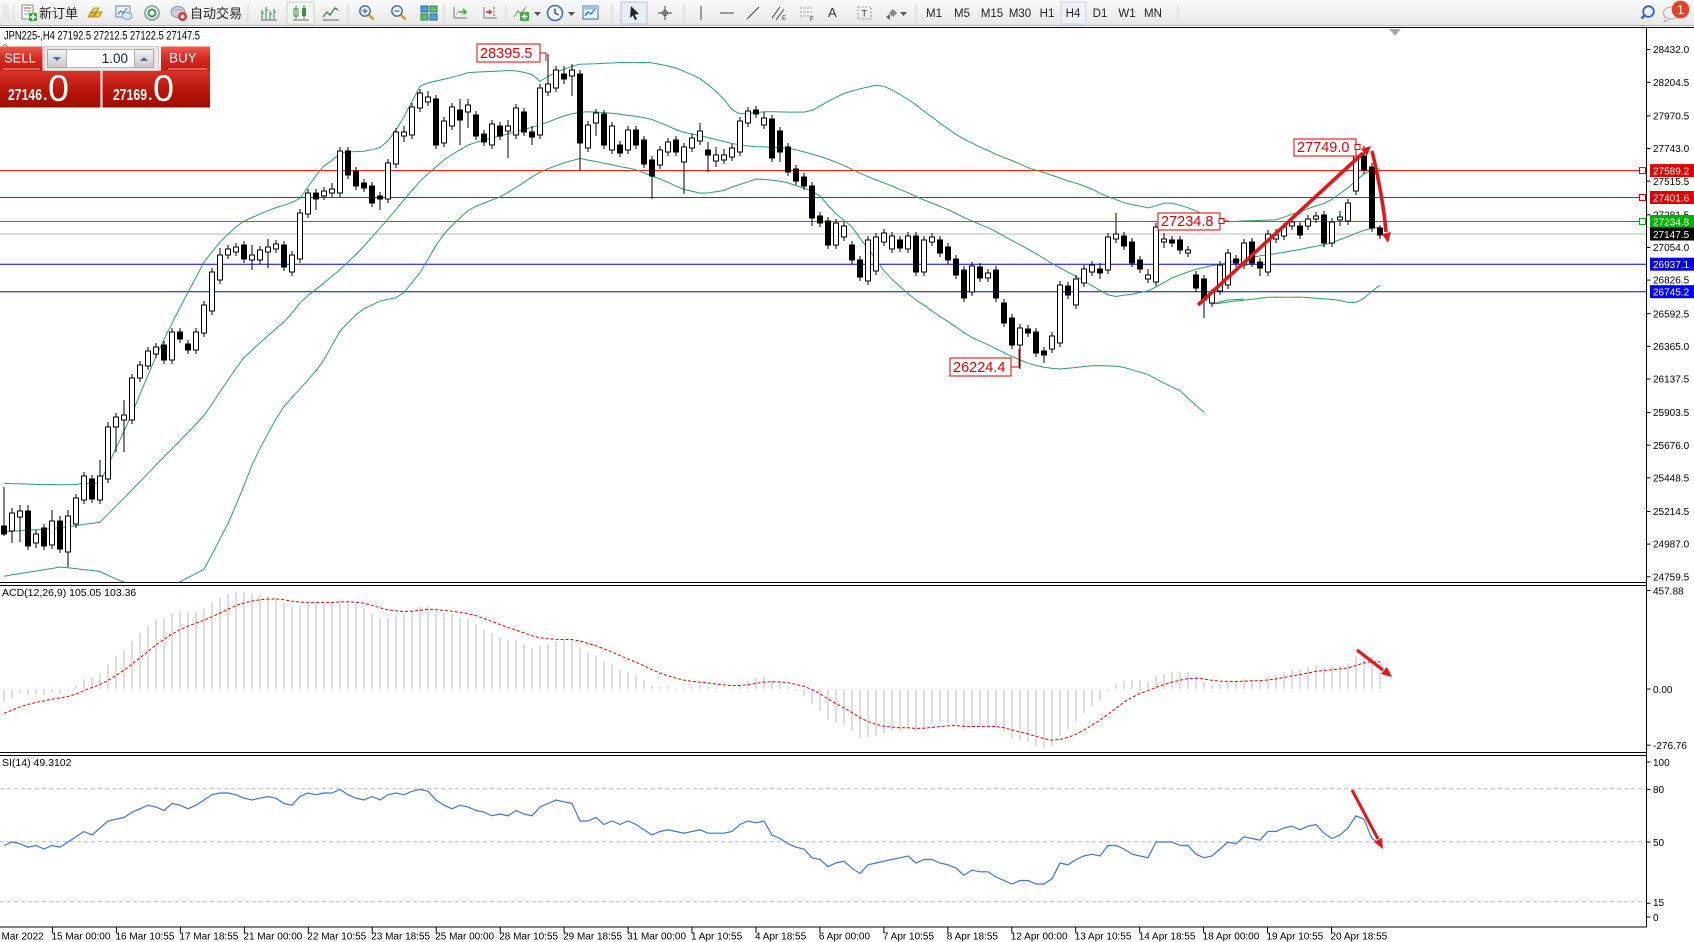 The image size is (1694, 942). What do you see at coordinates (845, 937) in the screenshot?
I see `svg-text: 6 Apr 00:00` at bounding box center [845, 937].